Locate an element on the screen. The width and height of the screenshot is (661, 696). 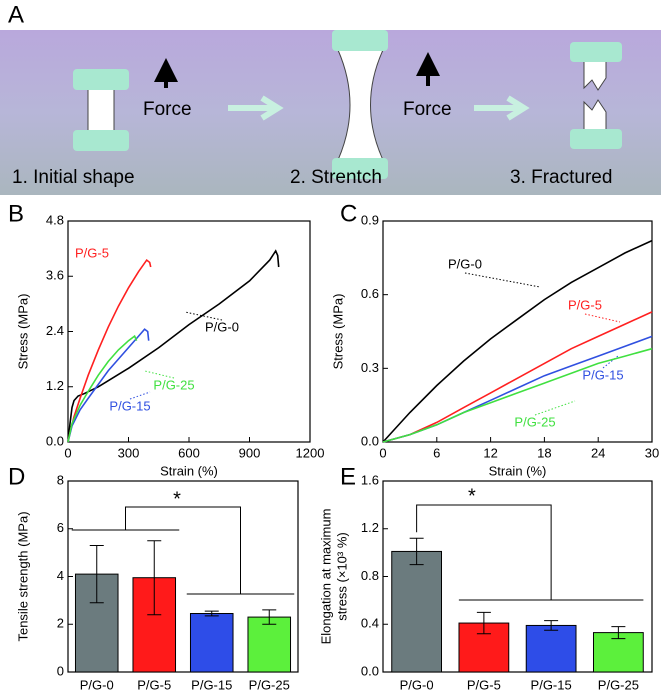
plot-frame is located at coordinates (517, 331).